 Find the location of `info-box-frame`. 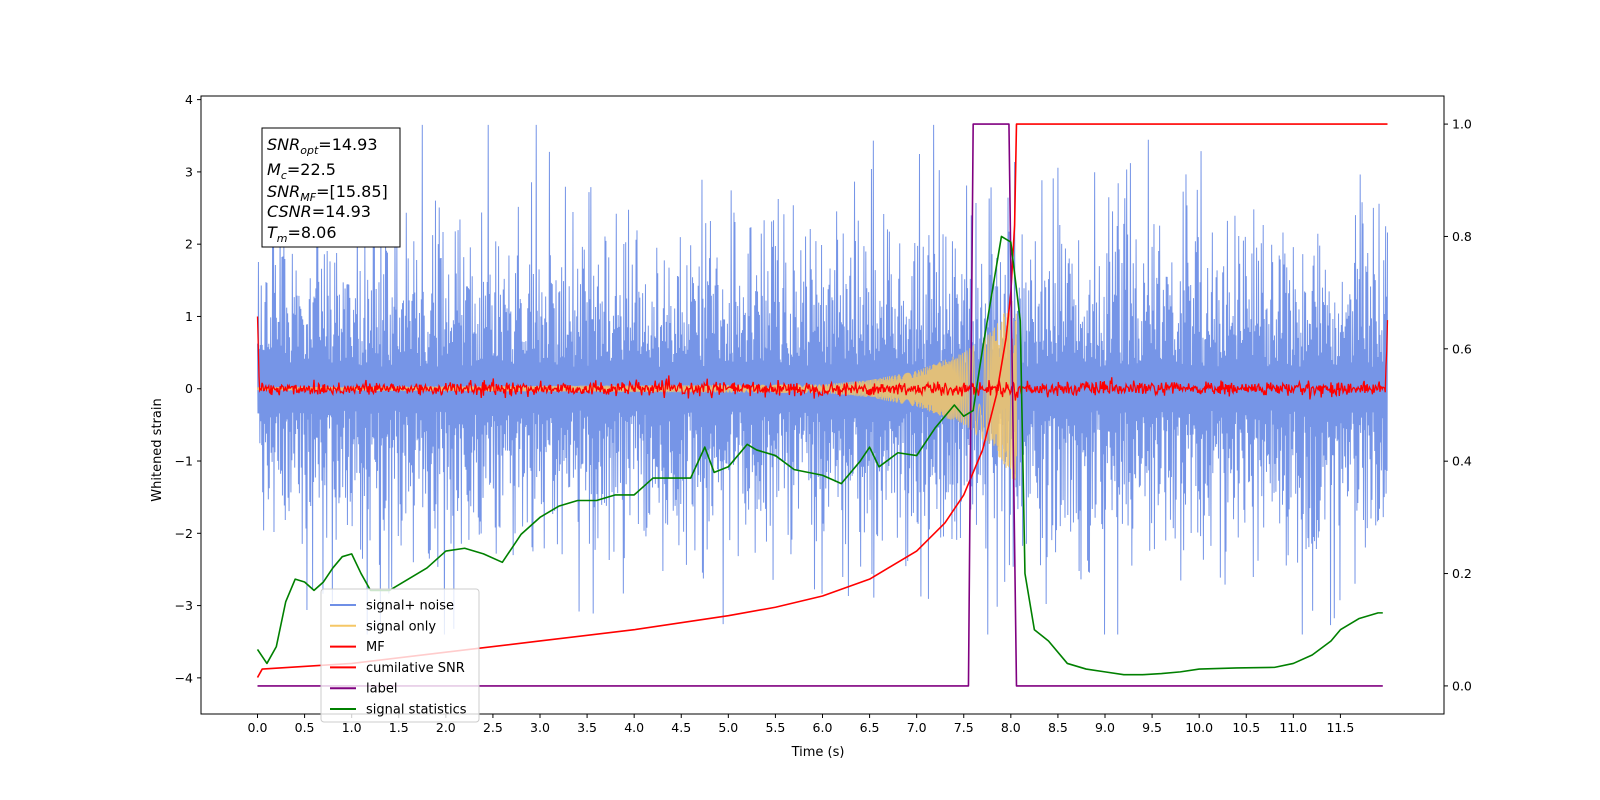

info-box-frame is located at coordinates (331, 187).